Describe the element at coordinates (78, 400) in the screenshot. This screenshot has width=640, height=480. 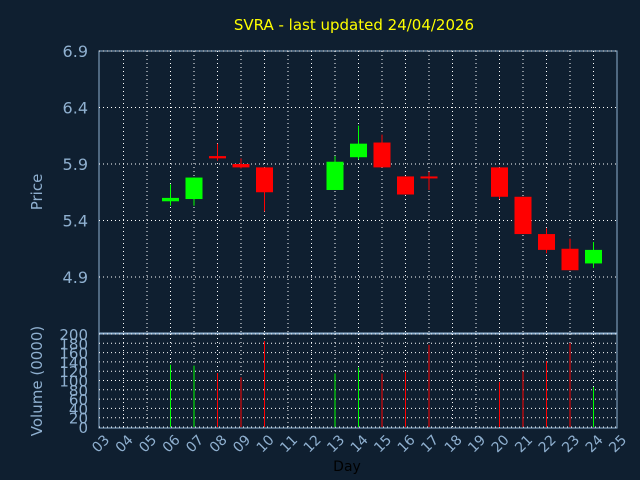
I see `volume-y-tick: 60` at that location.